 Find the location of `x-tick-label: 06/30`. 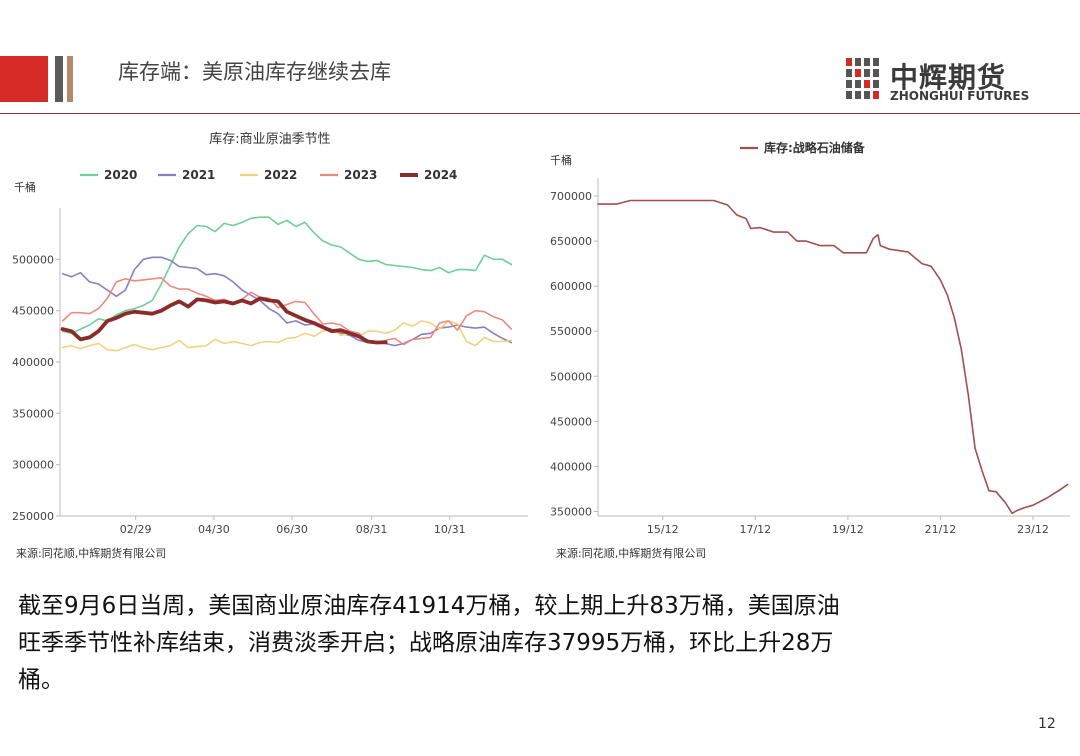

x-tick-label: 06/30 is located at coordinates (292, 529).